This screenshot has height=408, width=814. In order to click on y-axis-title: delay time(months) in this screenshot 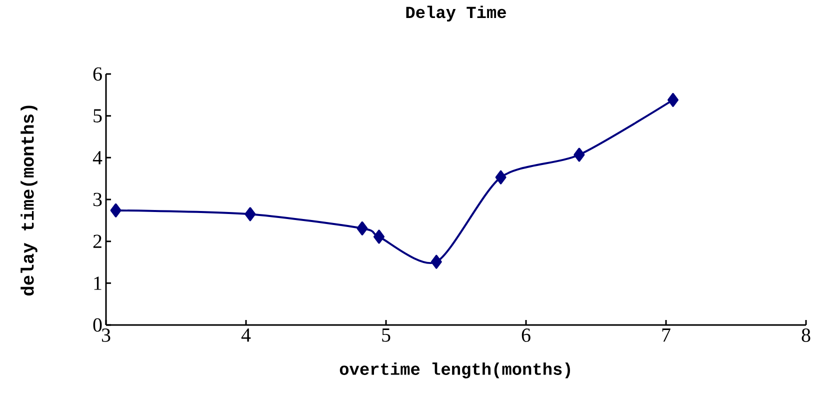, I will do `click(29, 201)`.